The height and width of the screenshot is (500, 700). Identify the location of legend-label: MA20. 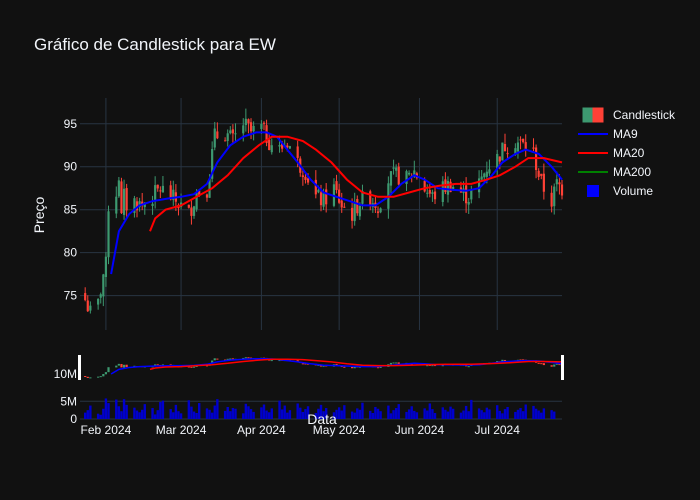
(629, 153).